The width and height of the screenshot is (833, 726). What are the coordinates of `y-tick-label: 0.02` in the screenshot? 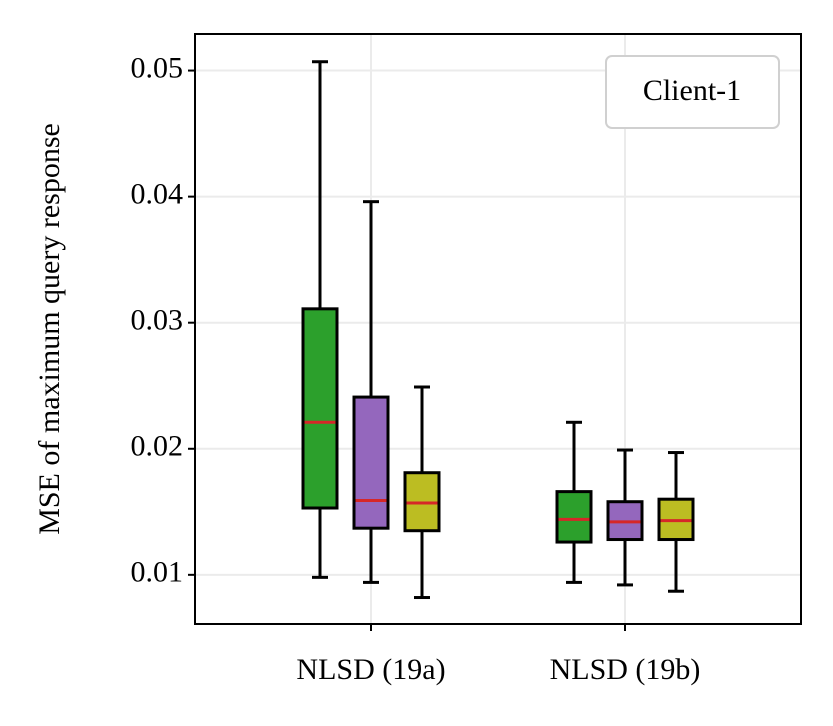 It's located at (157, 446).